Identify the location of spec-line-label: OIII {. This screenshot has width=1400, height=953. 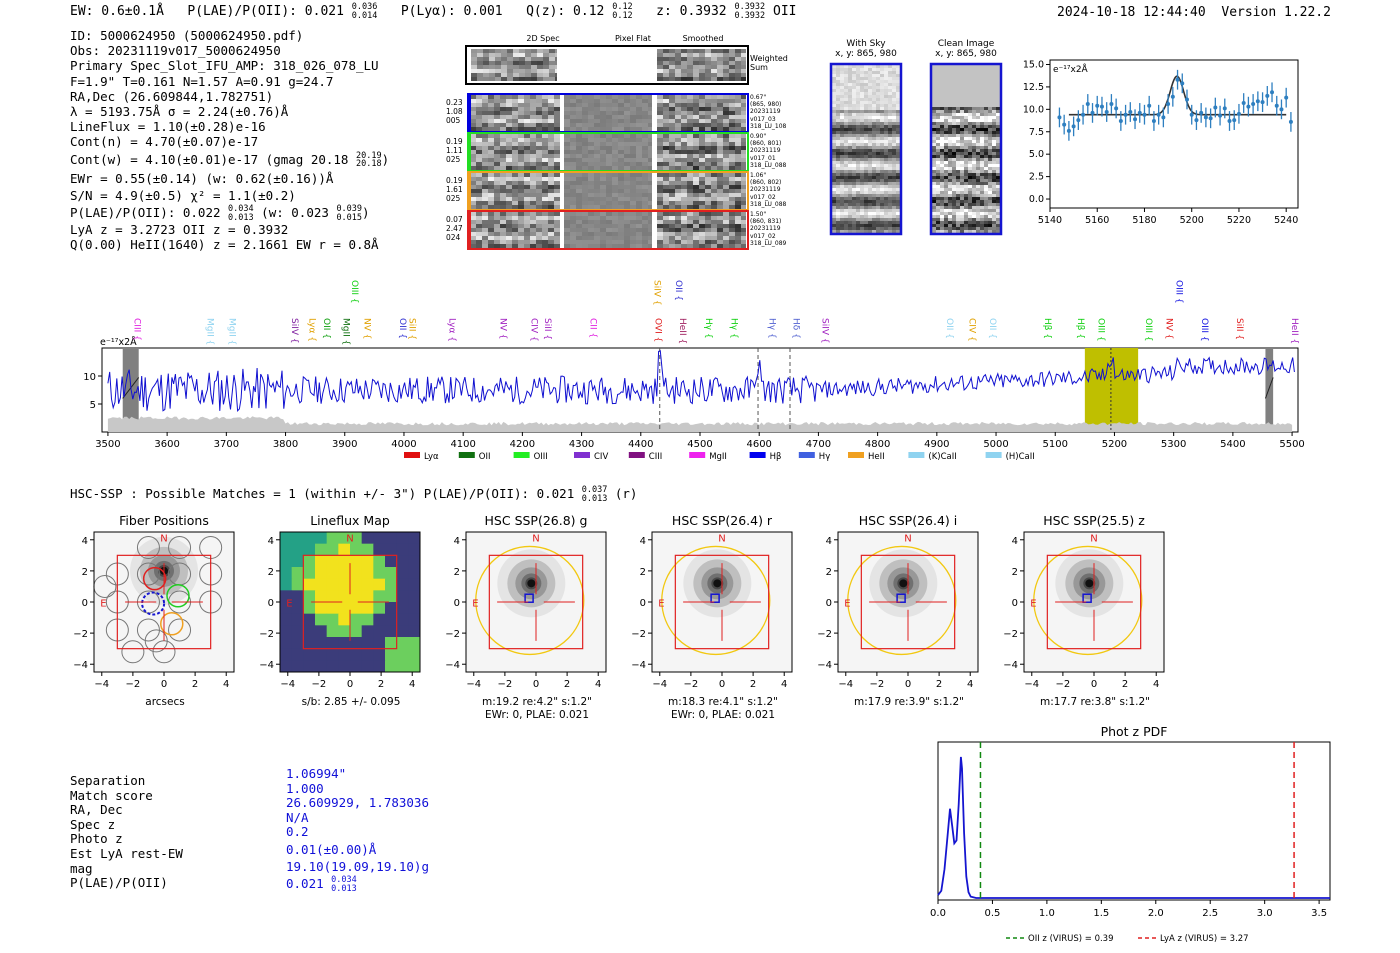
(1204, 330).